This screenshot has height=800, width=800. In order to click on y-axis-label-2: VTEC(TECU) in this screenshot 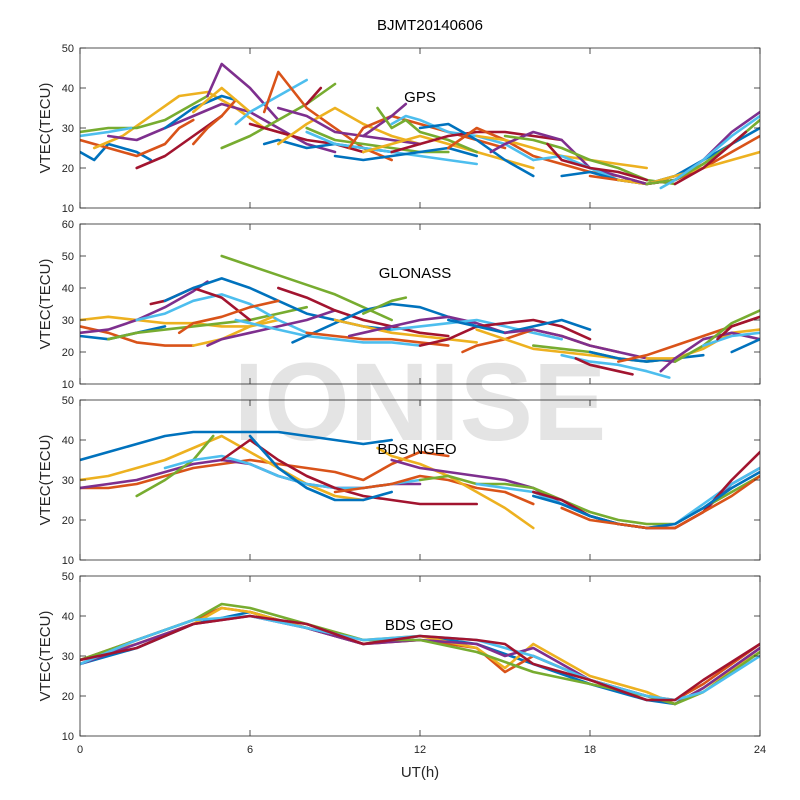, I will do `click(45, 480)`.